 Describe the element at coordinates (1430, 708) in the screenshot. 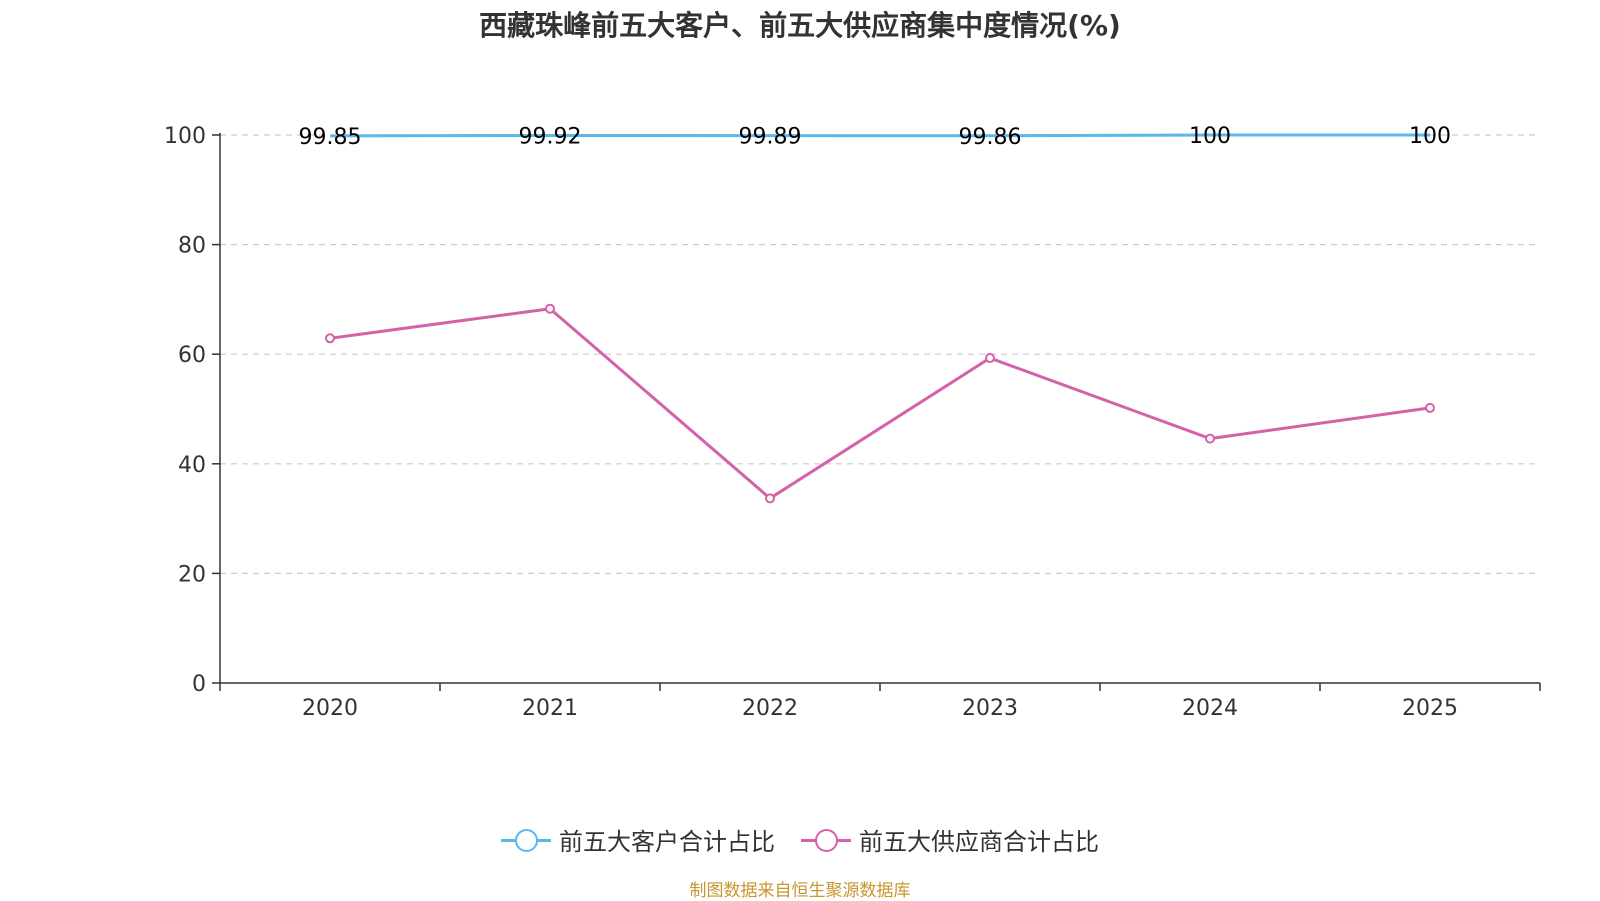

I see `x-tick-label: 2025` at that location.